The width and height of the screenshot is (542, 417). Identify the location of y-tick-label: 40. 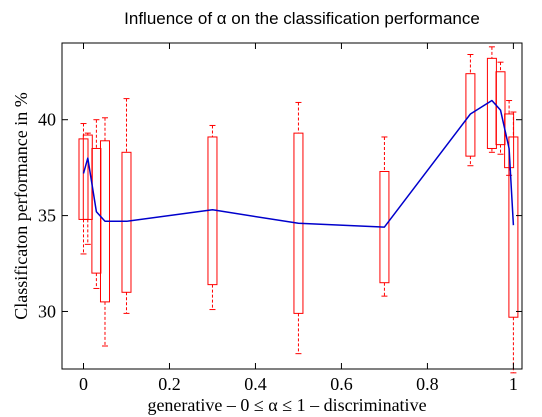
(47, 120).